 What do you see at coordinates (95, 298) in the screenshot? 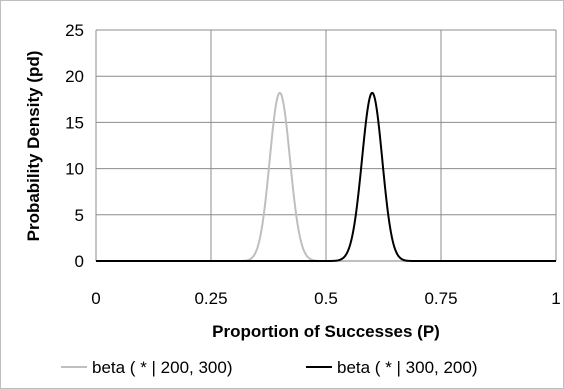
I see `x-tick-label: 0` at bounding box center [95, 298].